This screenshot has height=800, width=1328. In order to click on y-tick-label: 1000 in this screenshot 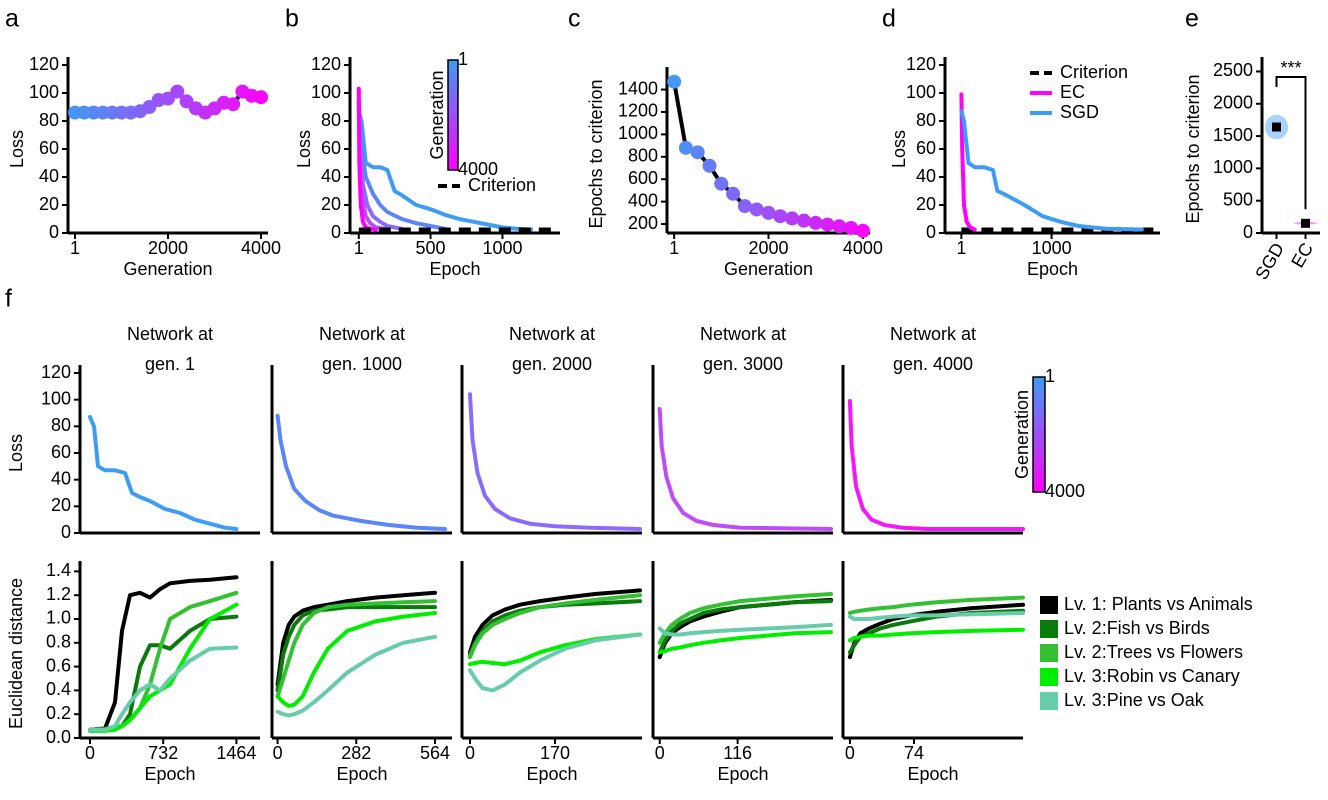, I will do `click(1233, 167)`.